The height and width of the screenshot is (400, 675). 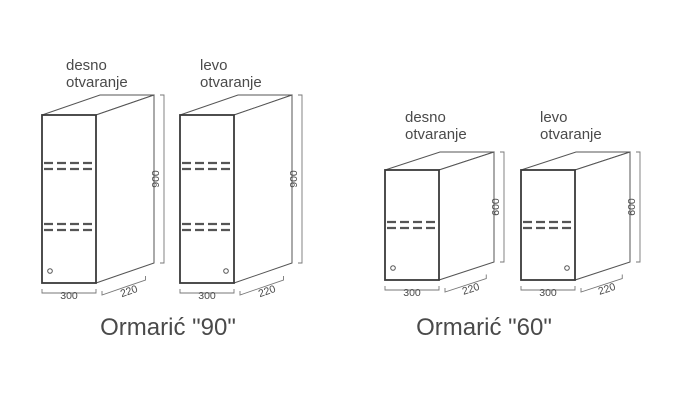 I want to click on cabinet-2: levo otvaranje 300 220 900, so click(x=241, y=179).